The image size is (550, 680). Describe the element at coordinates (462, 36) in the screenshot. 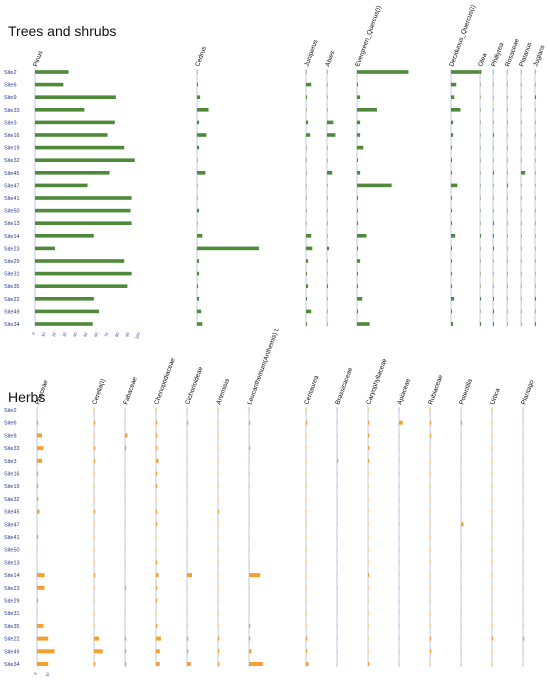

I see `series-label: Deciduous_Quercus(I)` at that location.